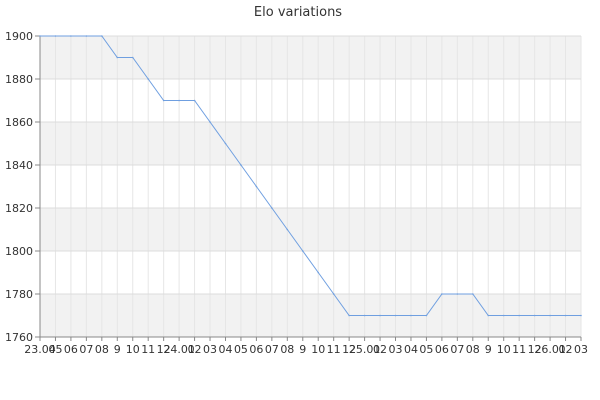 This screenshot has height=400, width=600. What do you see at coordinates (550, 349) in the screenshot?
I see `x-tick-label: 26.01` at bounding box center [550, 349].